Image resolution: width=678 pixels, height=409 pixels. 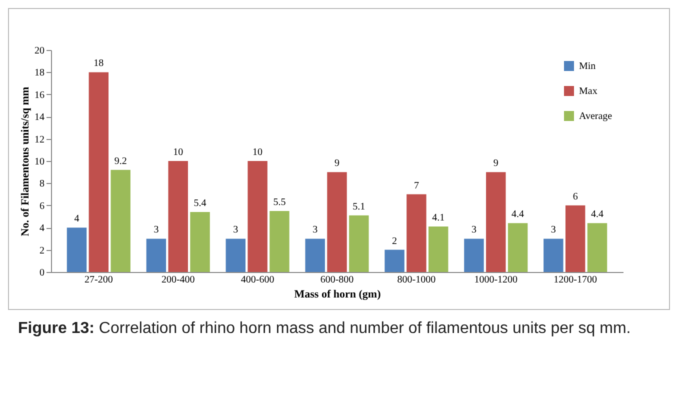 What do you see at coordinates (416, 186) in the screenshot?
I see `data-label: 7` at bounding box center [416, 186].